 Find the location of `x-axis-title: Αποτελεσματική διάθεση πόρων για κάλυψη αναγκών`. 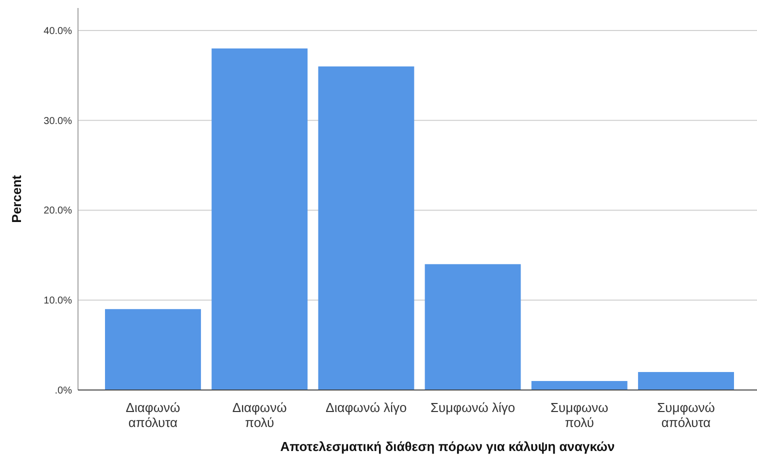

x-axis-title: Αποτελεσματική διάθεση πόρων για κάλυψη αναγκών is located at coordinates (447, 446).